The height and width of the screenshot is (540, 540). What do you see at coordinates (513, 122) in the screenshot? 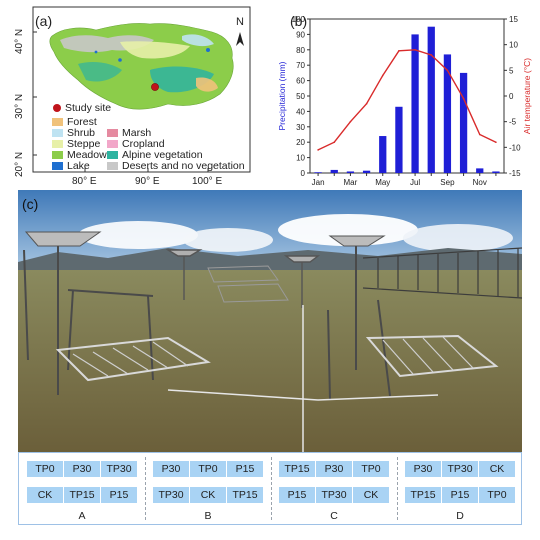
I see `right-axis-tick-label: -5` at bounding box center [513, 122].